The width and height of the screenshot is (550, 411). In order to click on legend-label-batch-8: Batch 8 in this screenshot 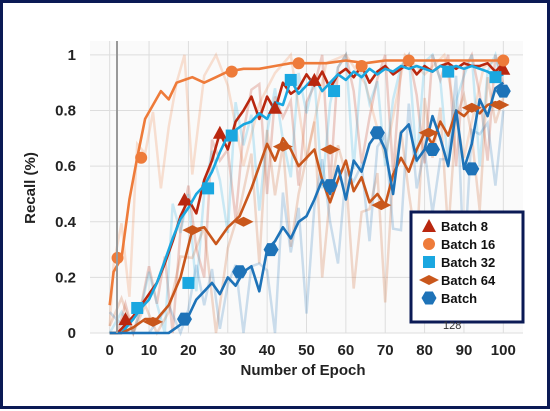, I will do `click(464, 226)`.